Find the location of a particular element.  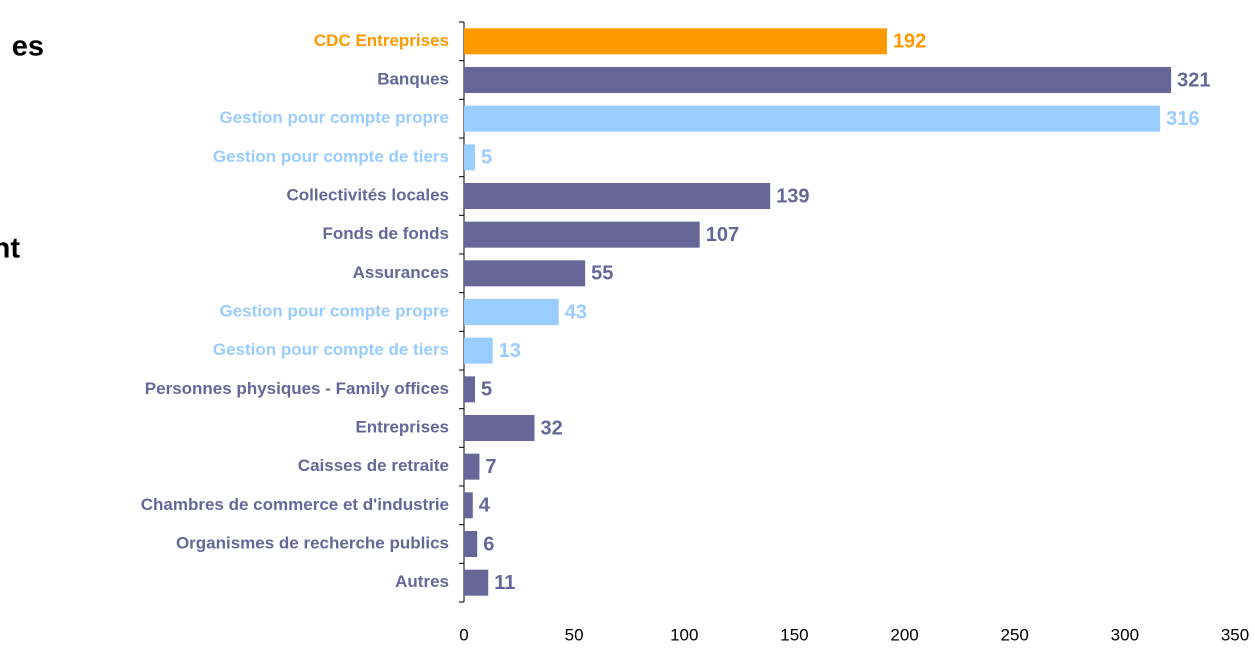

category-label: Autres is located at coordinates (422, 581).